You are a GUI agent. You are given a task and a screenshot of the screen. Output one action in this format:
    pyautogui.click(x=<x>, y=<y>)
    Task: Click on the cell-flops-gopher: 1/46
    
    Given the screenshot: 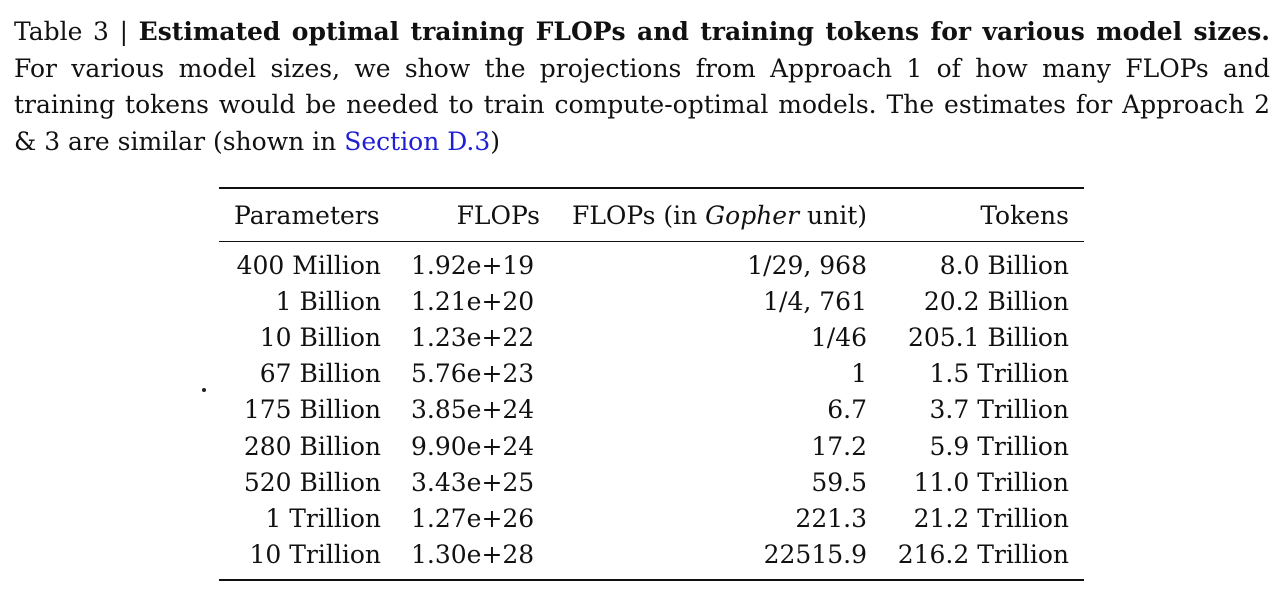 What is the action you would take?
    pyautogui.click(x=838, y=338)
    